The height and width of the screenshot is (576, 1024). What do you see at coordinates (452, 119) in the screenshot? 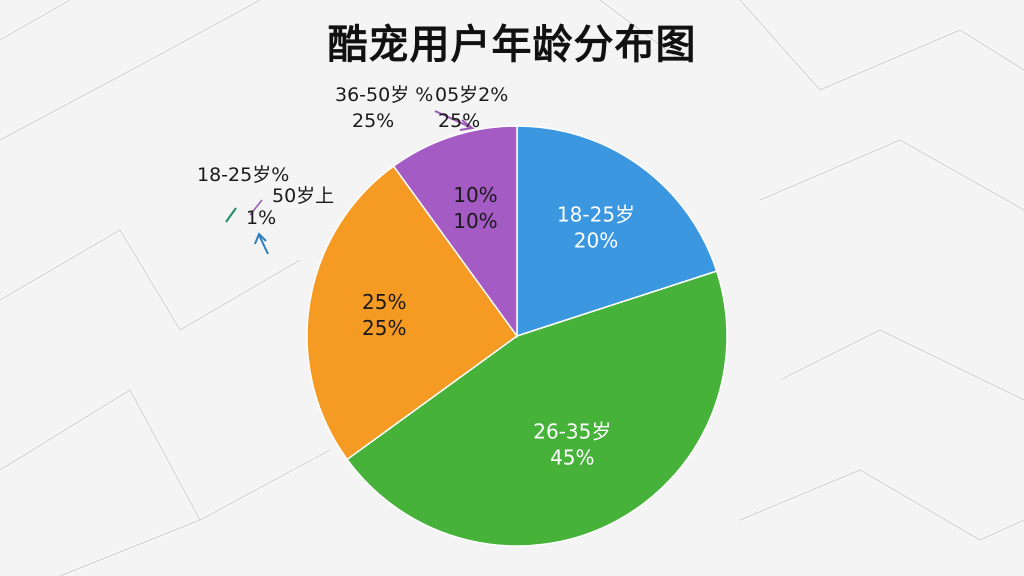
I see `annotation-arrow-purple` at bounding box center [452, 119].